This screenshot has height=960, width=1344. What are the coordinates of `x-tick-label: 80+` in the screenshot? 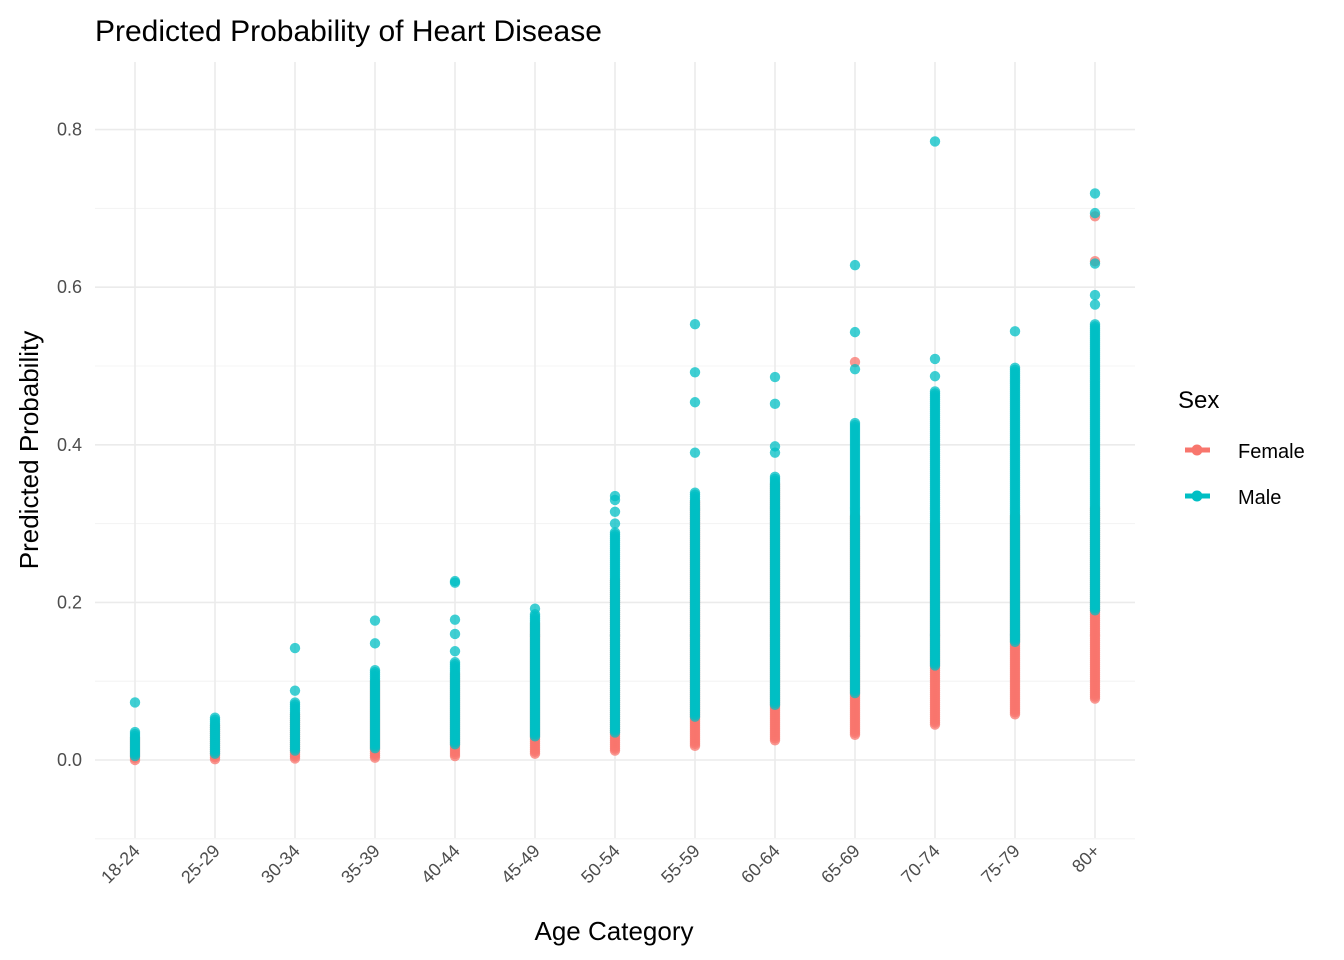 It's located at (1086, 859).